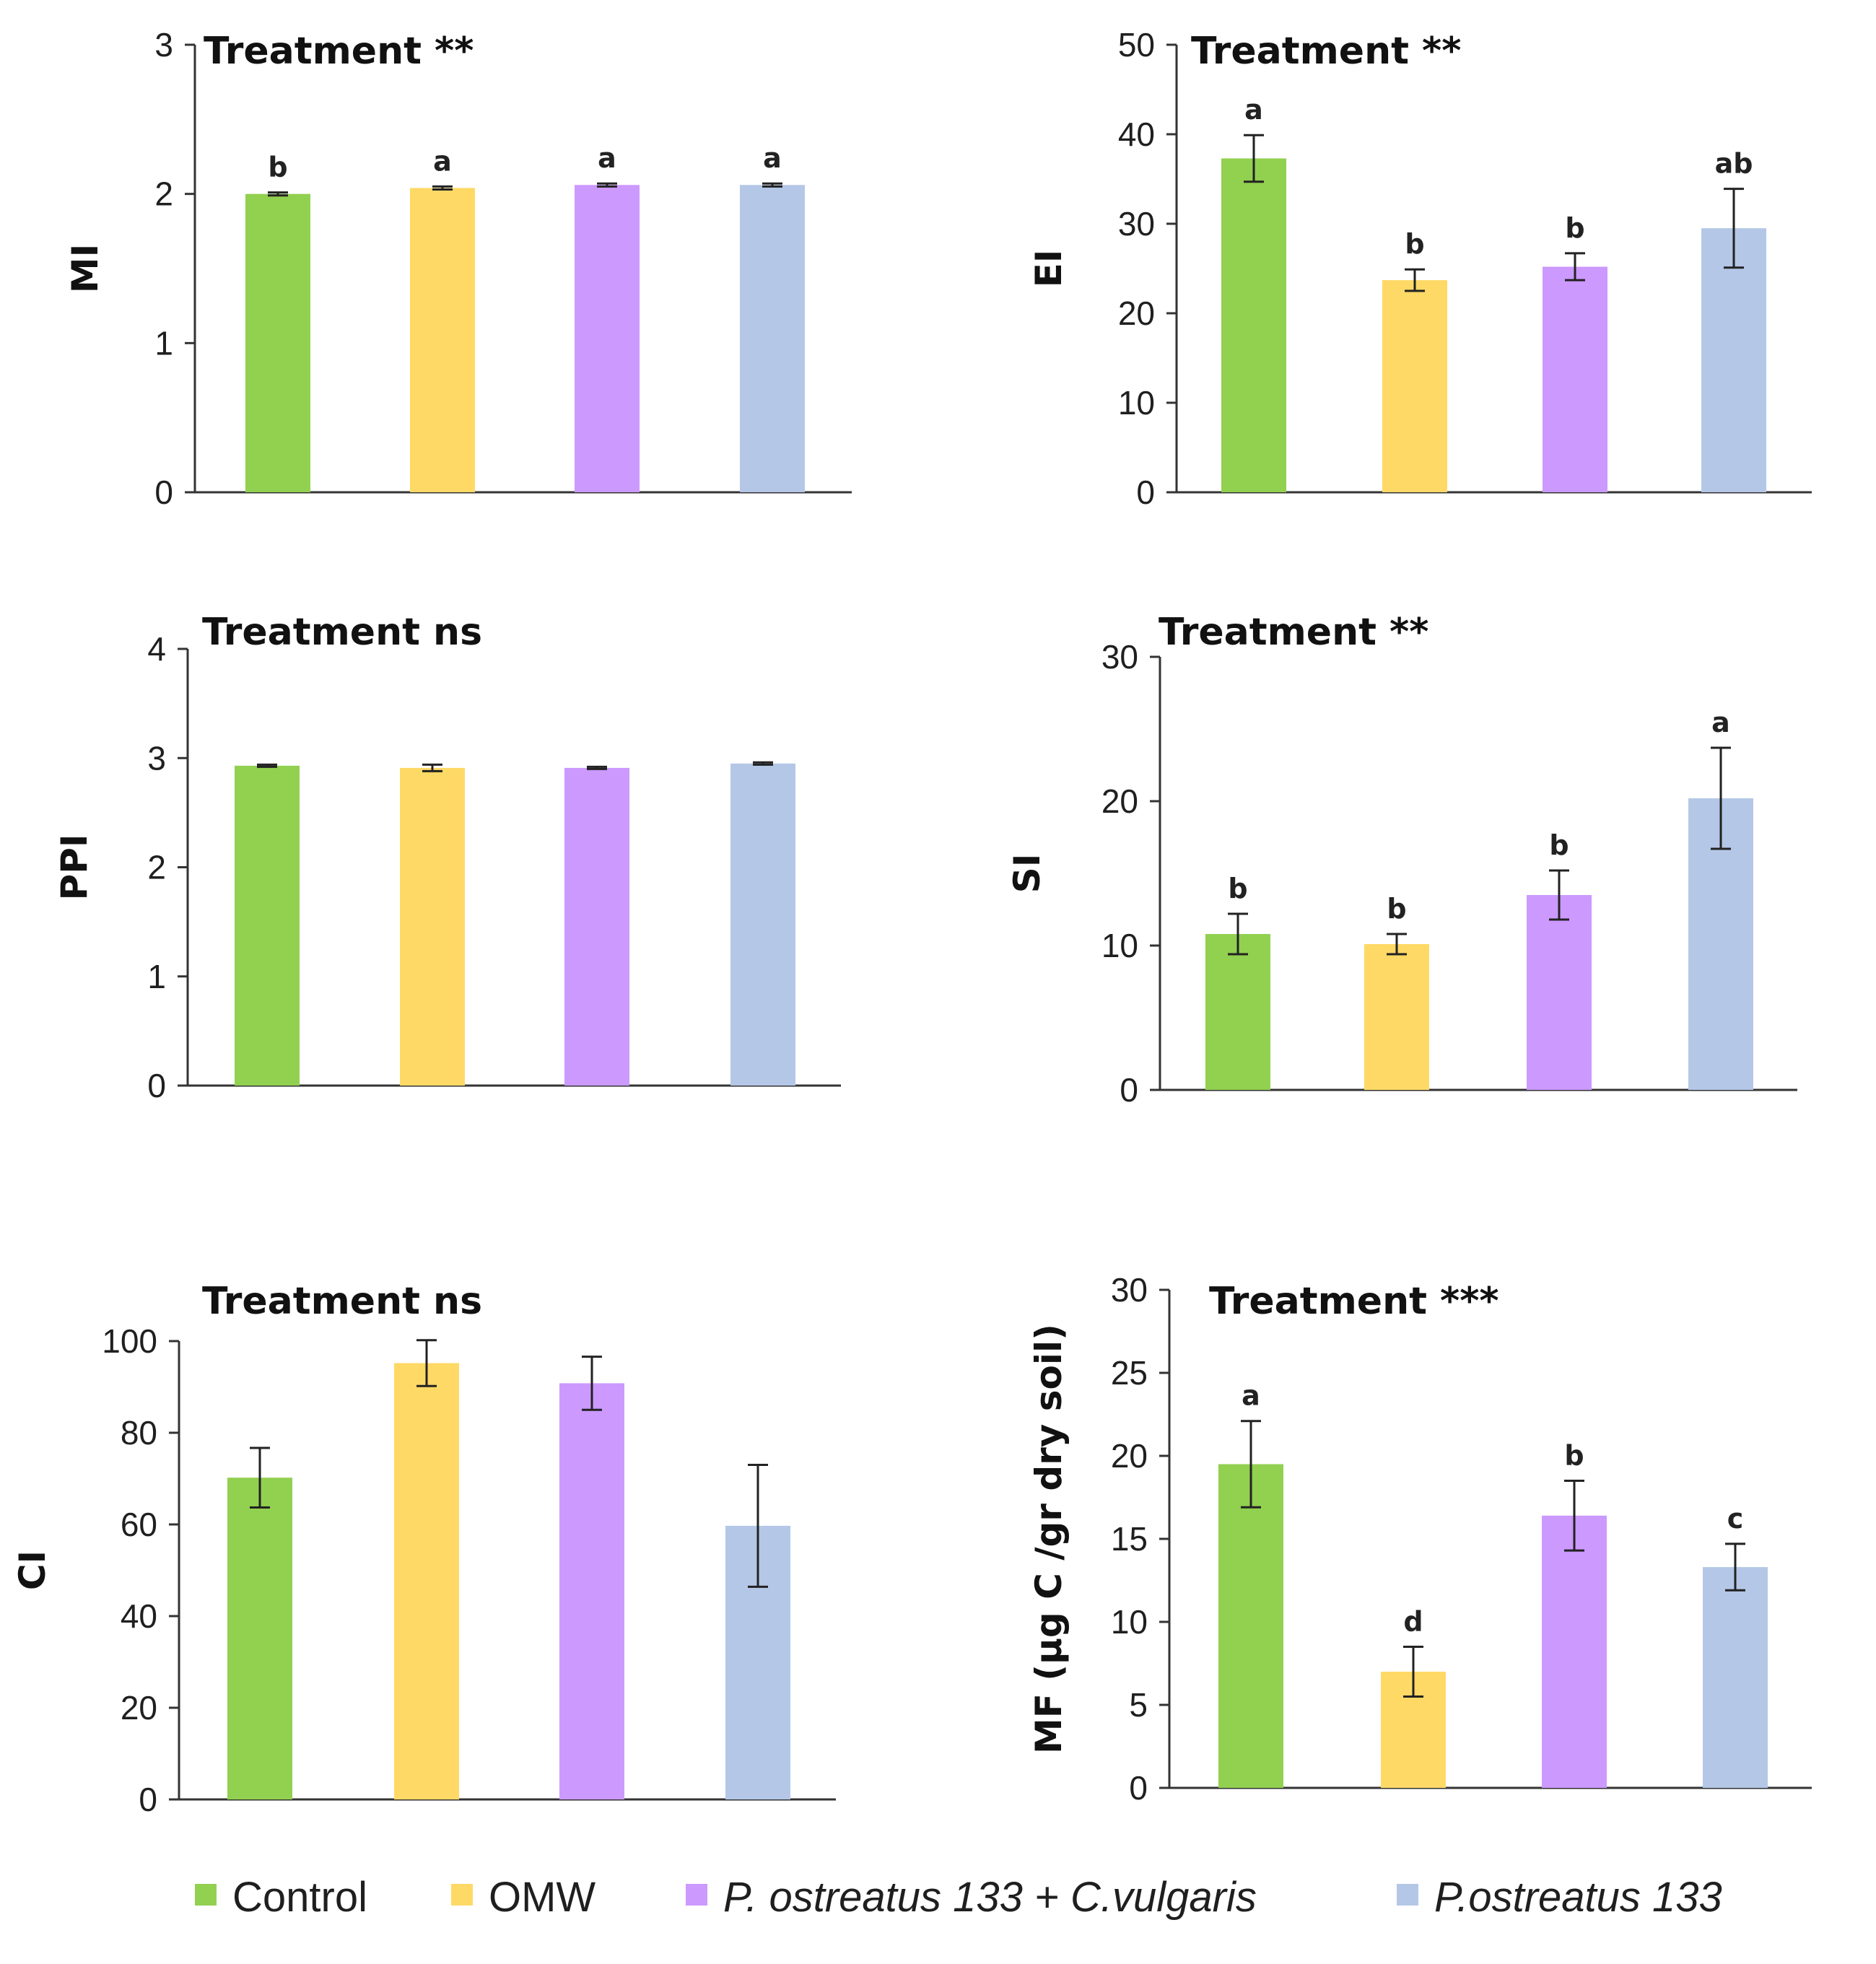 This screenshot has width=1876, height=1964. I want to click on significance-letter: d, so click(1413, 1622).